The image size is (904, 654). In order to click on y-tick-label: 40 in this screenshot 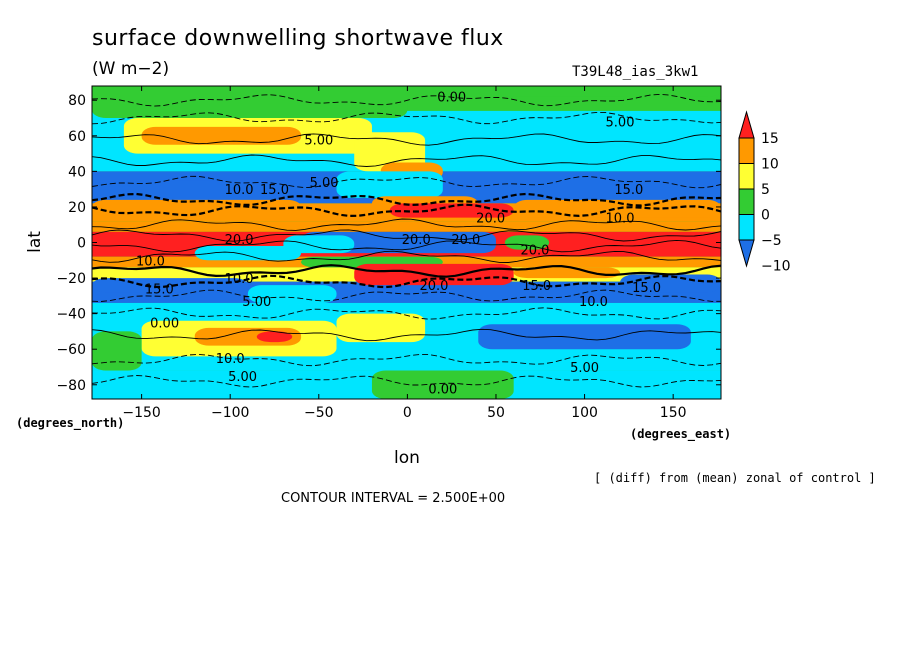, I will do `click(77, 172)`.